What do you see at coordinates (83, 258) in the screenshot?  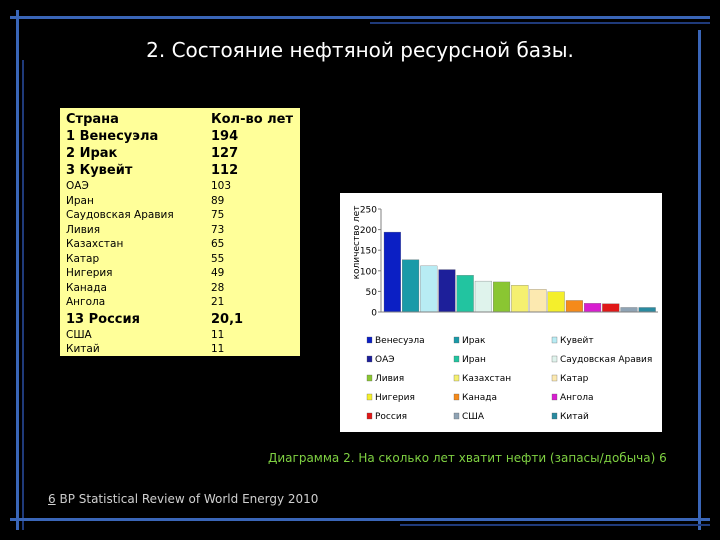 I see `table-cell-country: Катар` at bounding box center [83, 258].